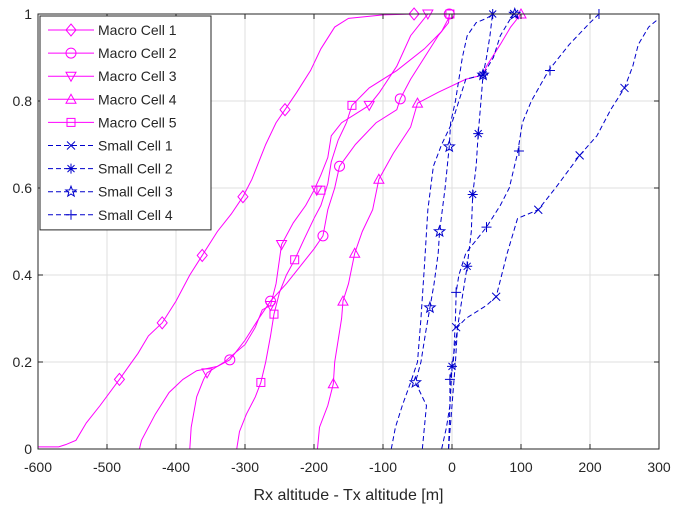 The width and height of the screenshot is (674, 513). I want to click on y-tick-label: 0, so click(28, 449).